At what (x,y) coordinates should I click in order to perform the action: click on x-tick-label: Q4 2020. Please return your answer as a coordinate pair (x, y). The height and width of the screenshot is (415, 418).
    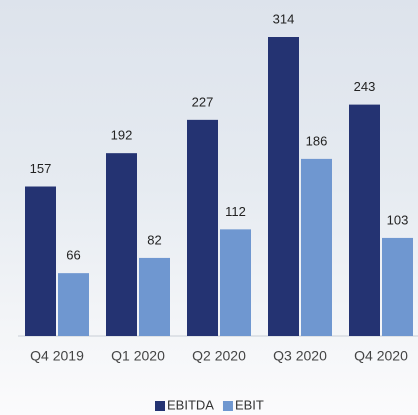
    Looking at the image, I should click on (381, 356).